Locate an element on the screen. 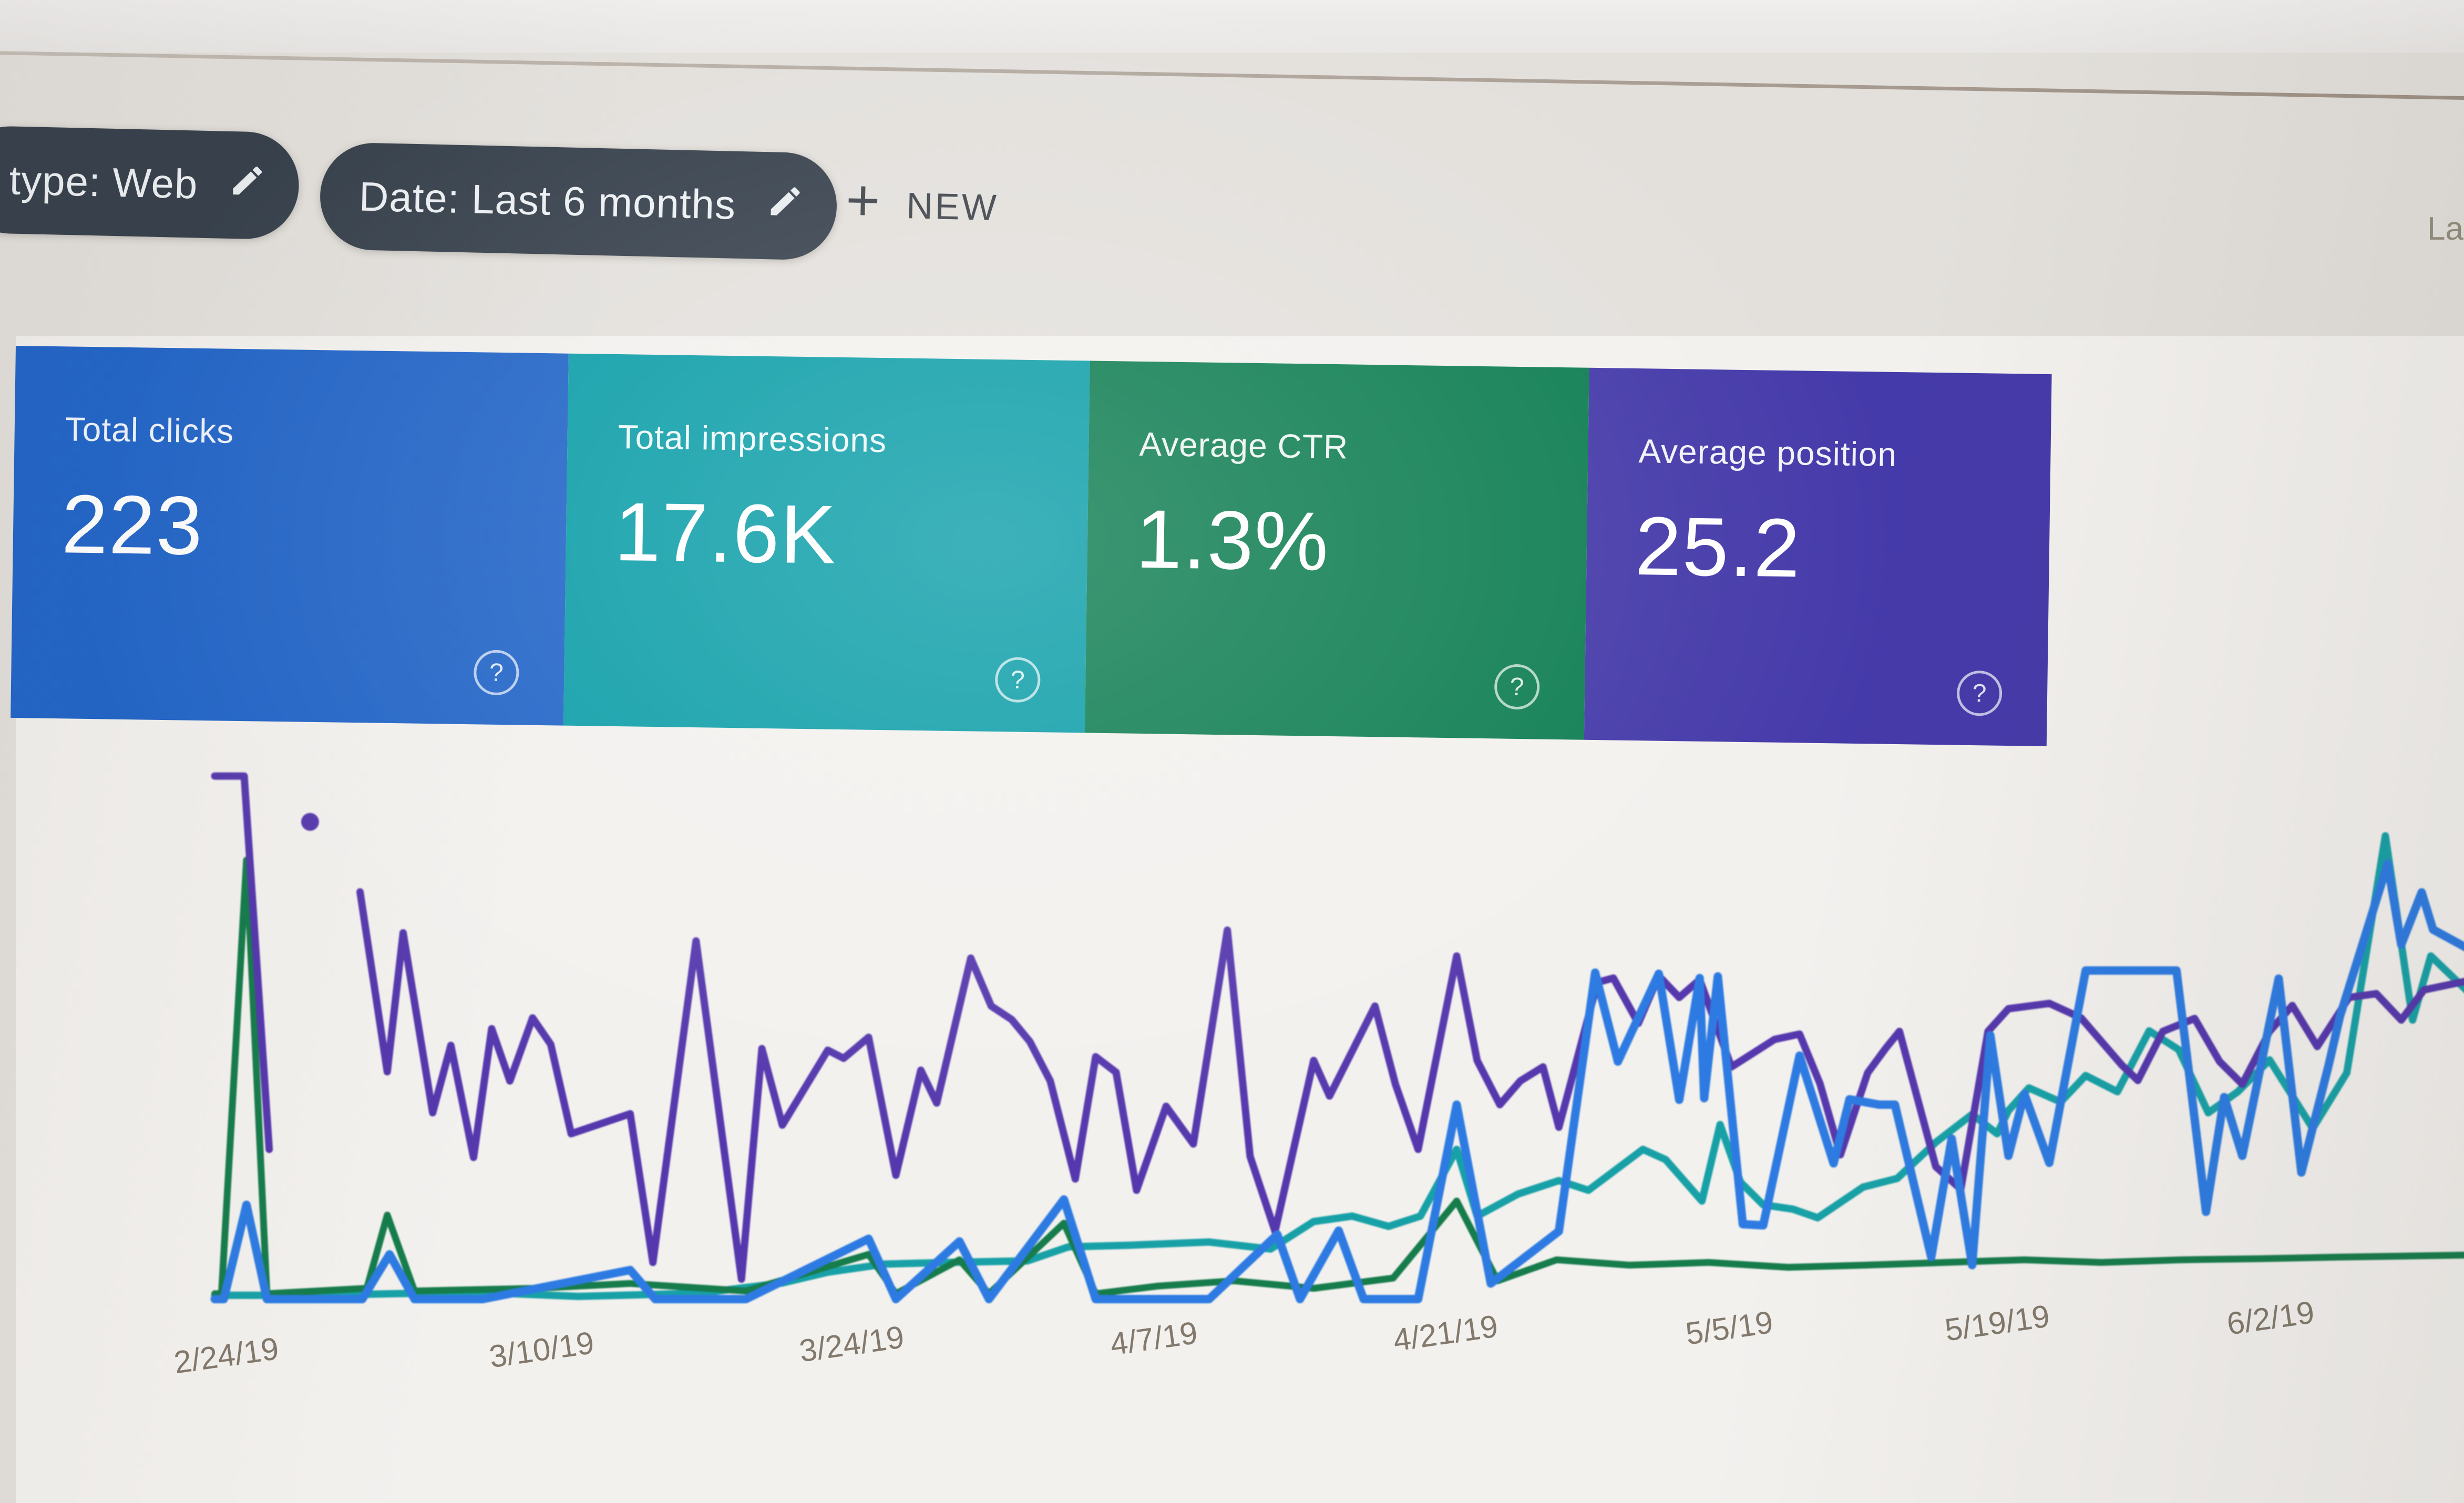  card-value: 17.6K is located at coordinates (726, 533).